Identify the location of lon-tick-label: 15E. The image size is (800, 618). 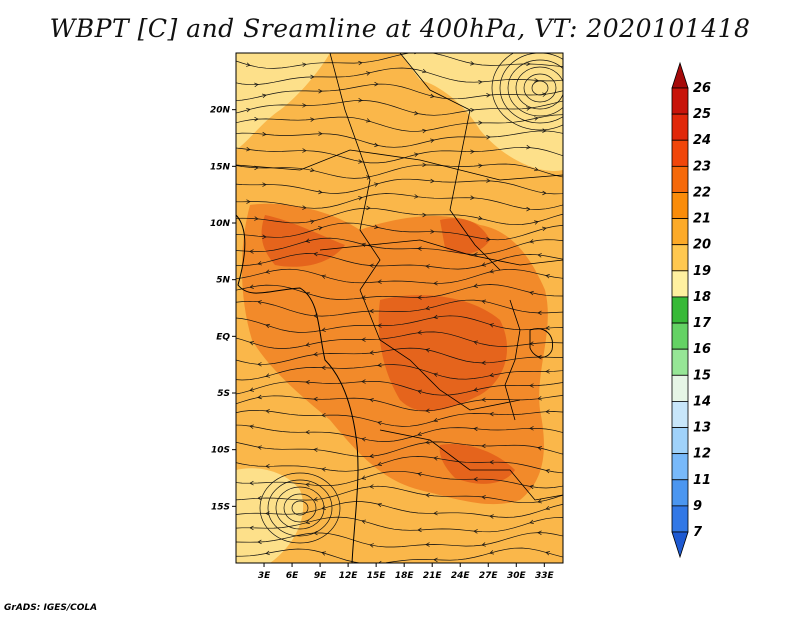
(377, 576).